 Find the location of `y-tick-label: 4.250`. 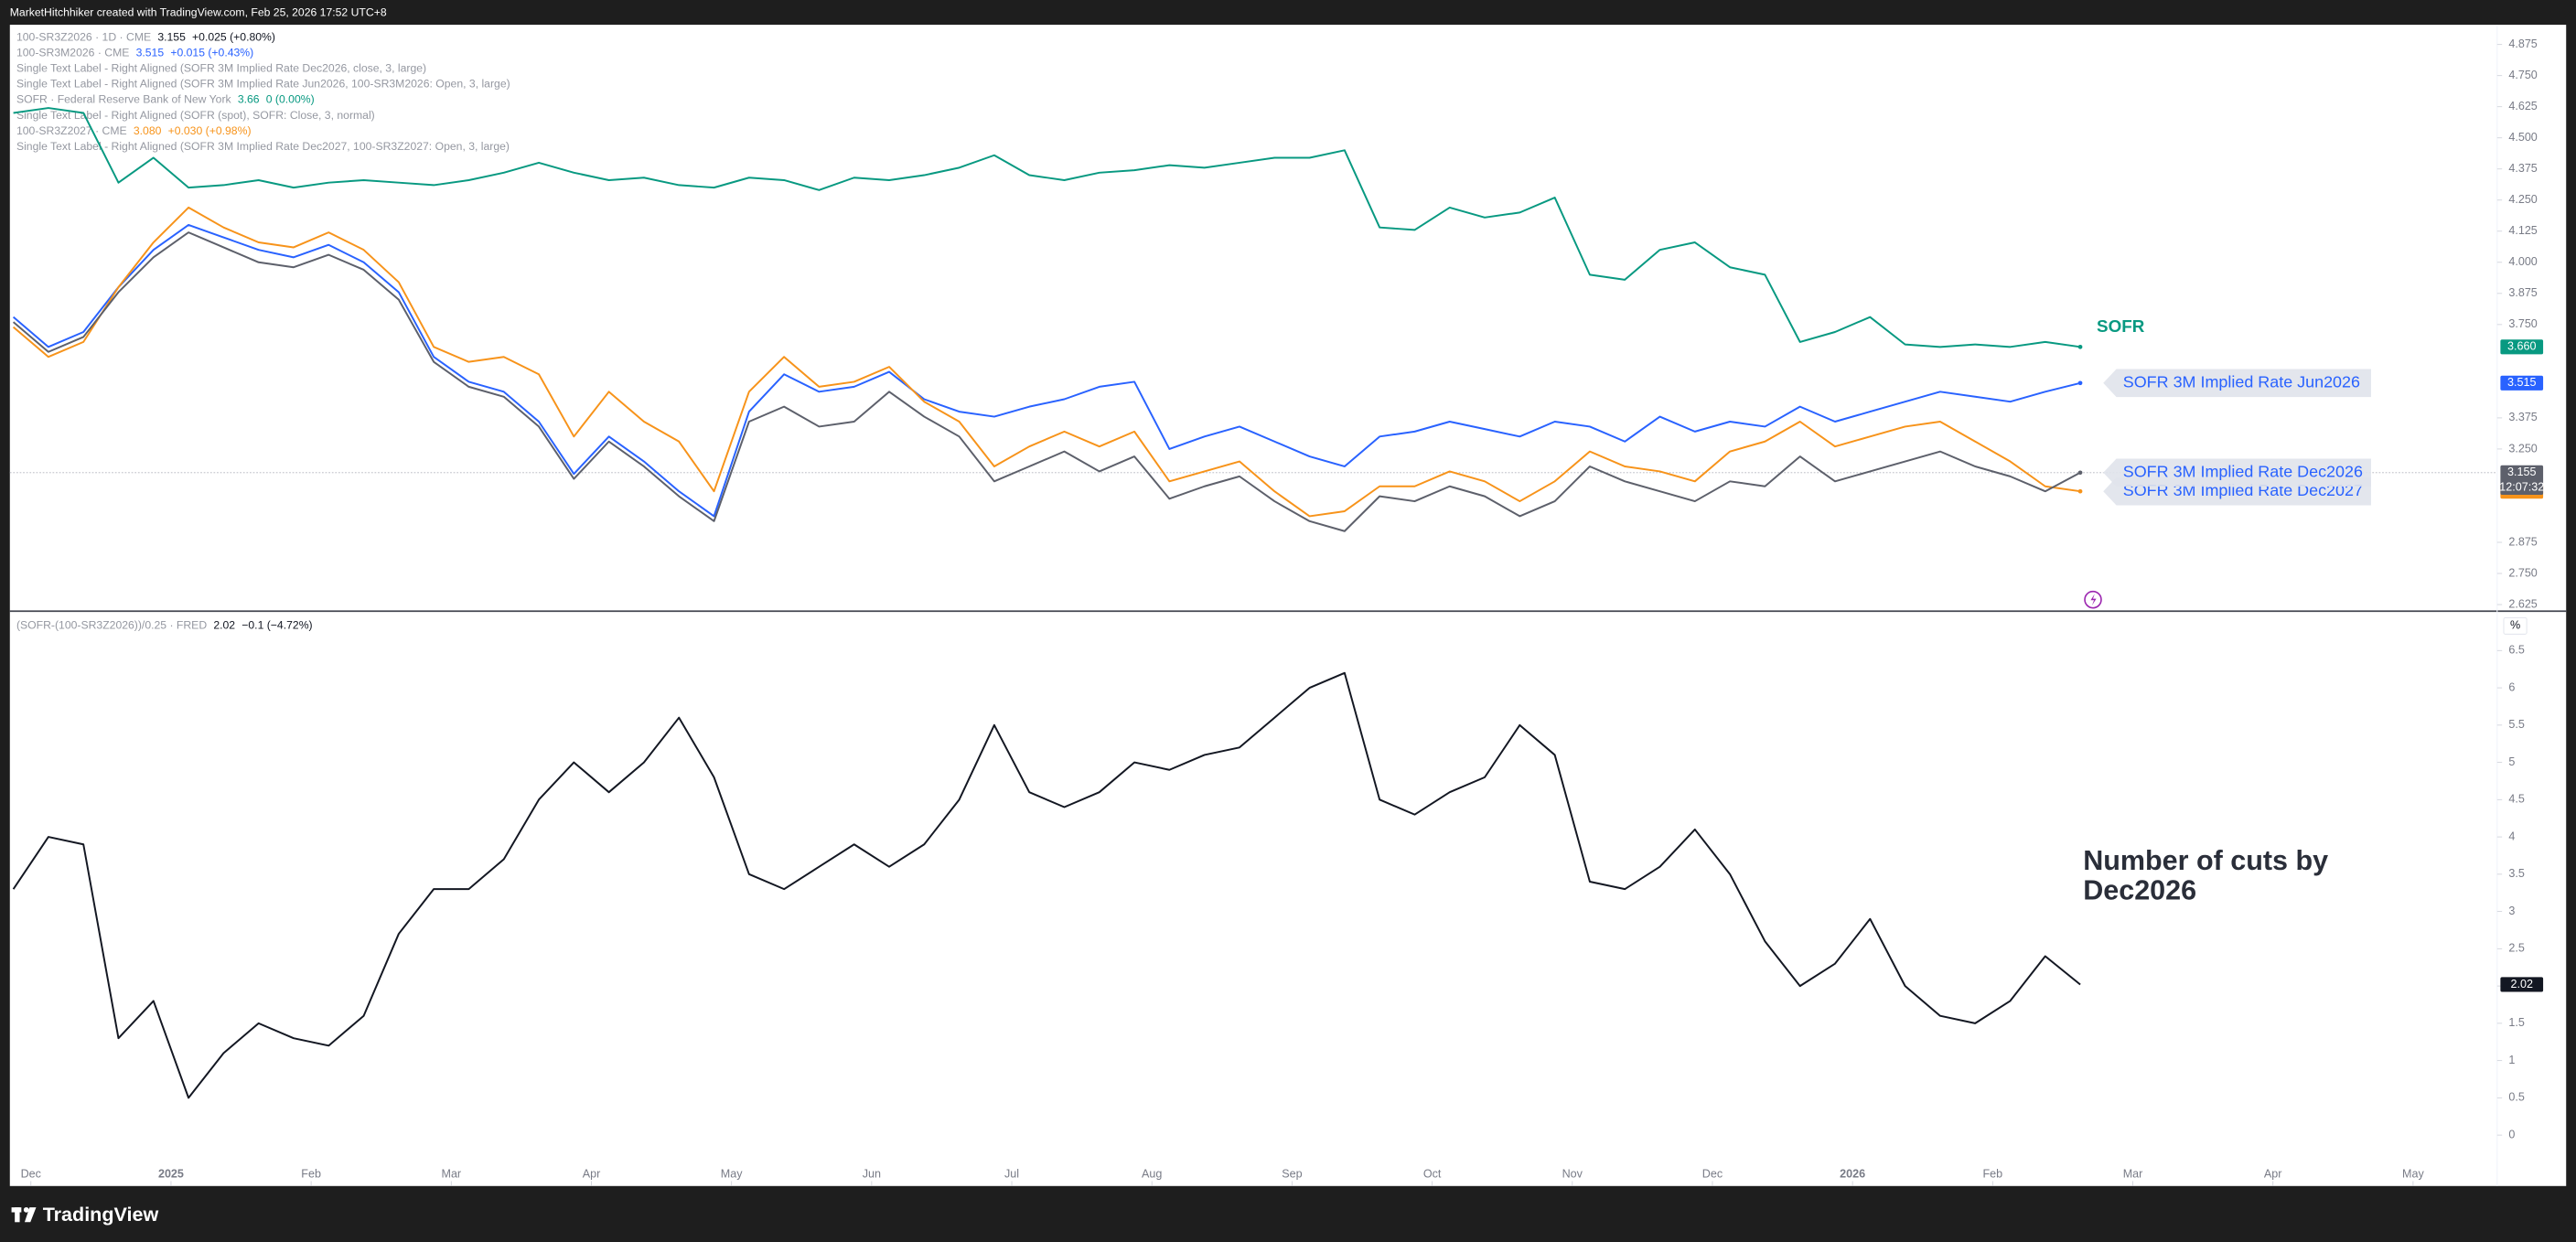

y-tick-label: 4.250 is located at coordinates (2522, 199).